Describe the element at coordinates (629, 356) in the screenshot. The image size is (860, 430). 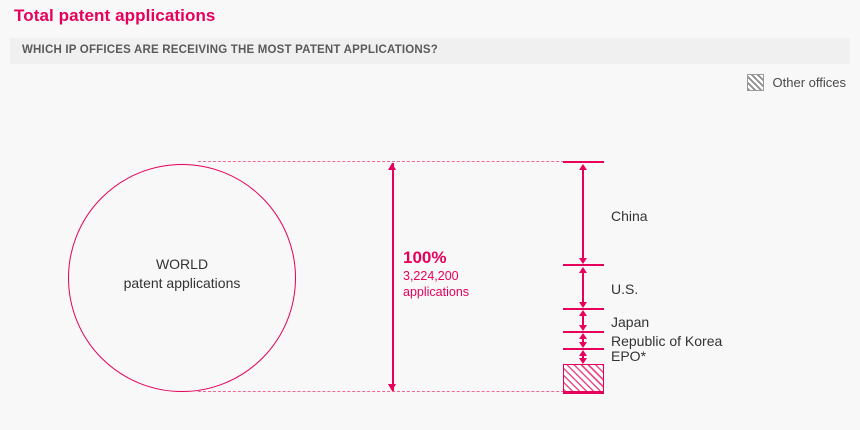
I see `category-label-epo: EPO*` at that location.